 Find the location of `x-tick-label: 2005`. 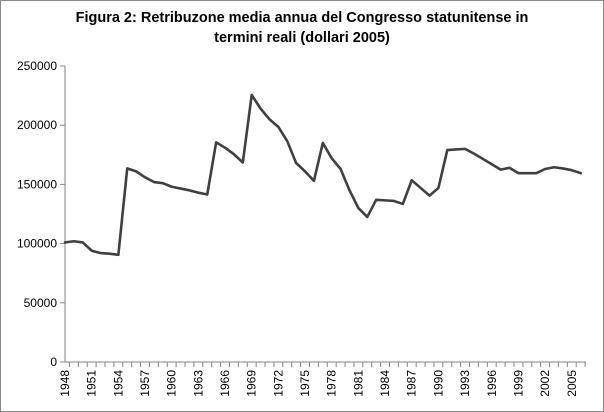

x-tick-label: 2005 is located at coordinates (572, 383).